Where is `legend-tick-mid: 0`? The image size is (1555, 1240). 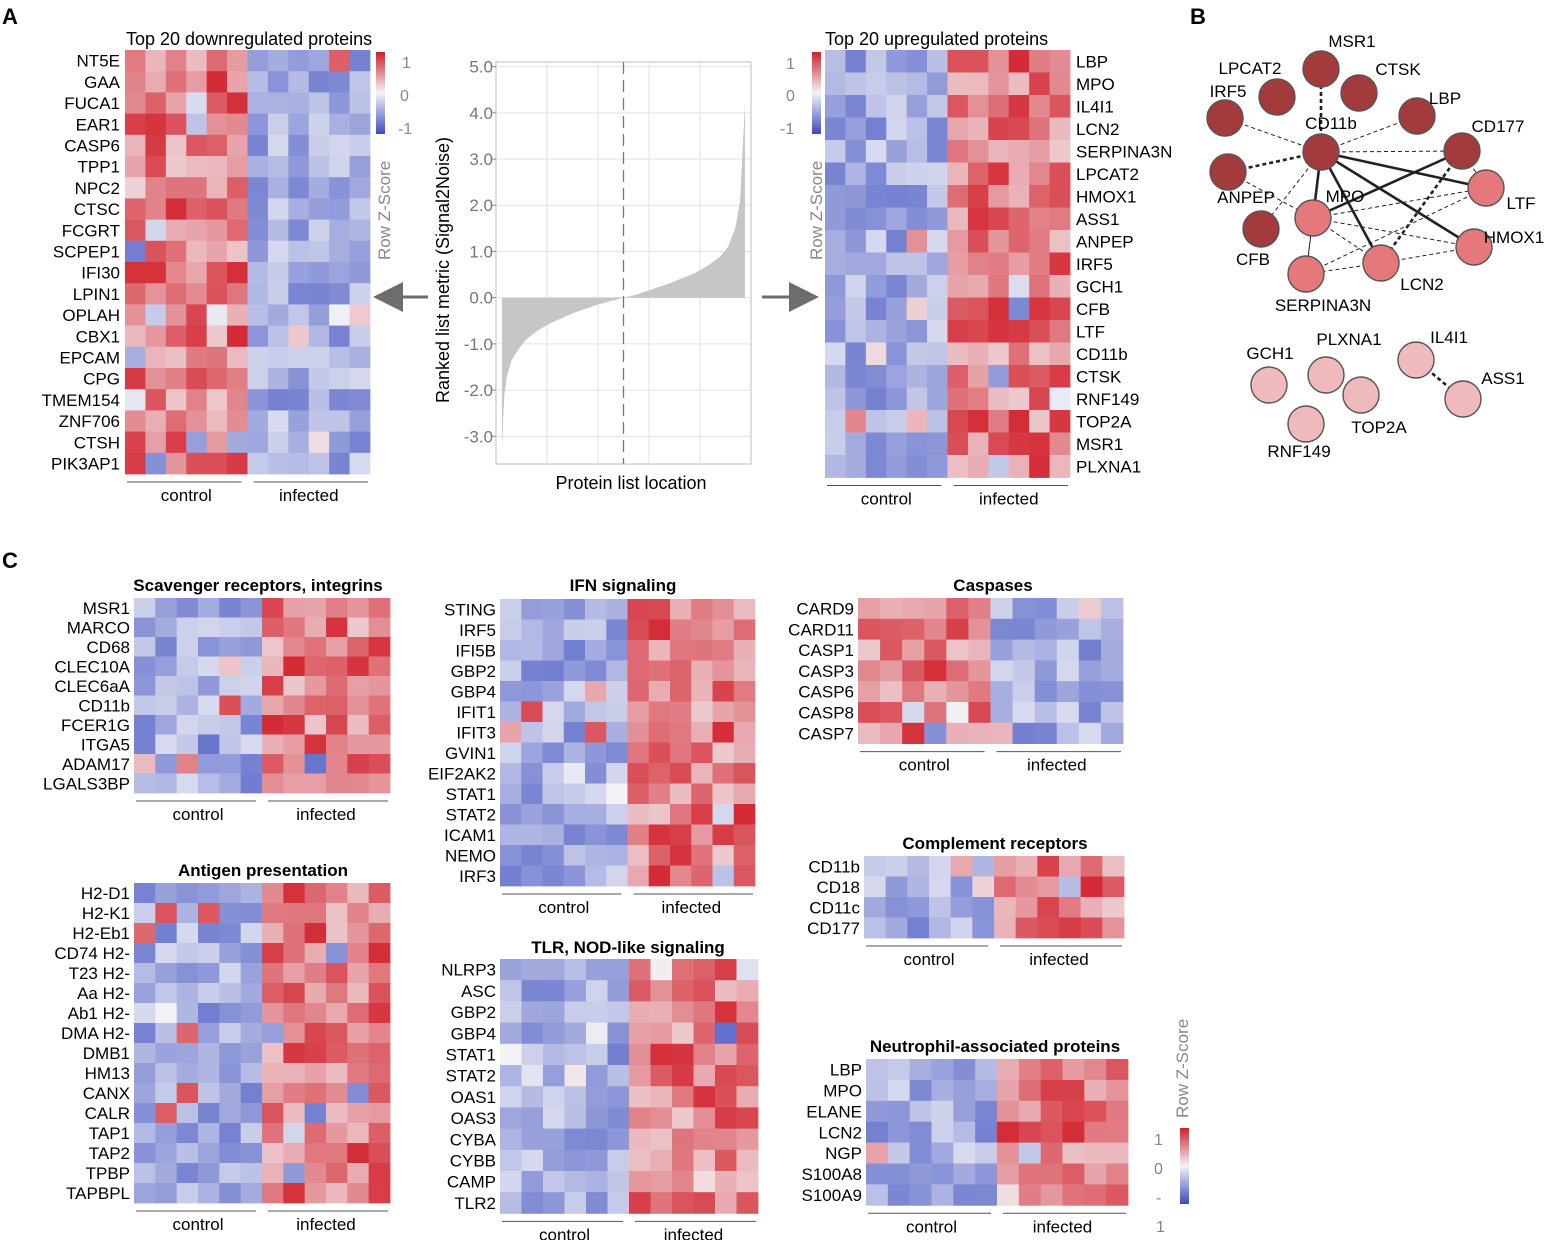
legend-tick-mid: 0 is located at coordinates (404, 96).